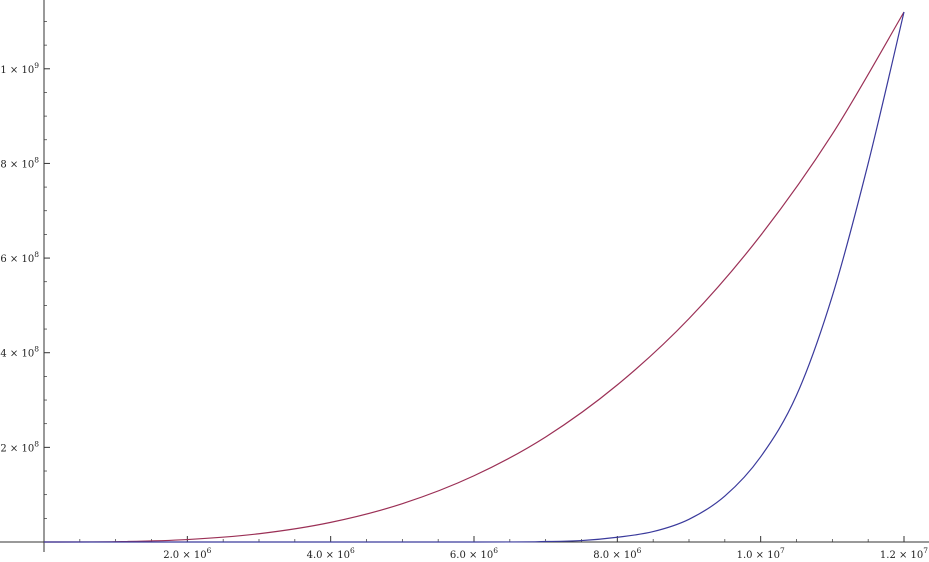 Image resolution: width=929 pixels, height=562 pixels. I want to click on y-tick-label: 4 × 10⁸, so click(19, 352).